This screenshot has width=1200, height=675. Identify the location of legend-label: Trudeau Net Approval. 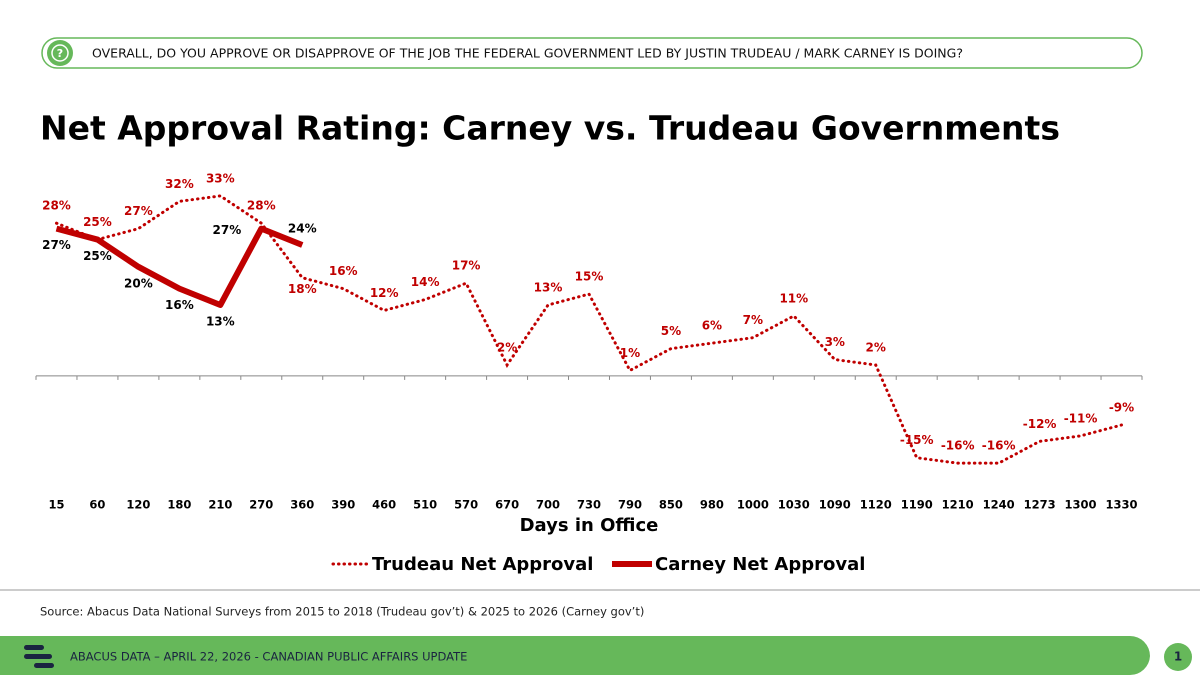
(482, 564).